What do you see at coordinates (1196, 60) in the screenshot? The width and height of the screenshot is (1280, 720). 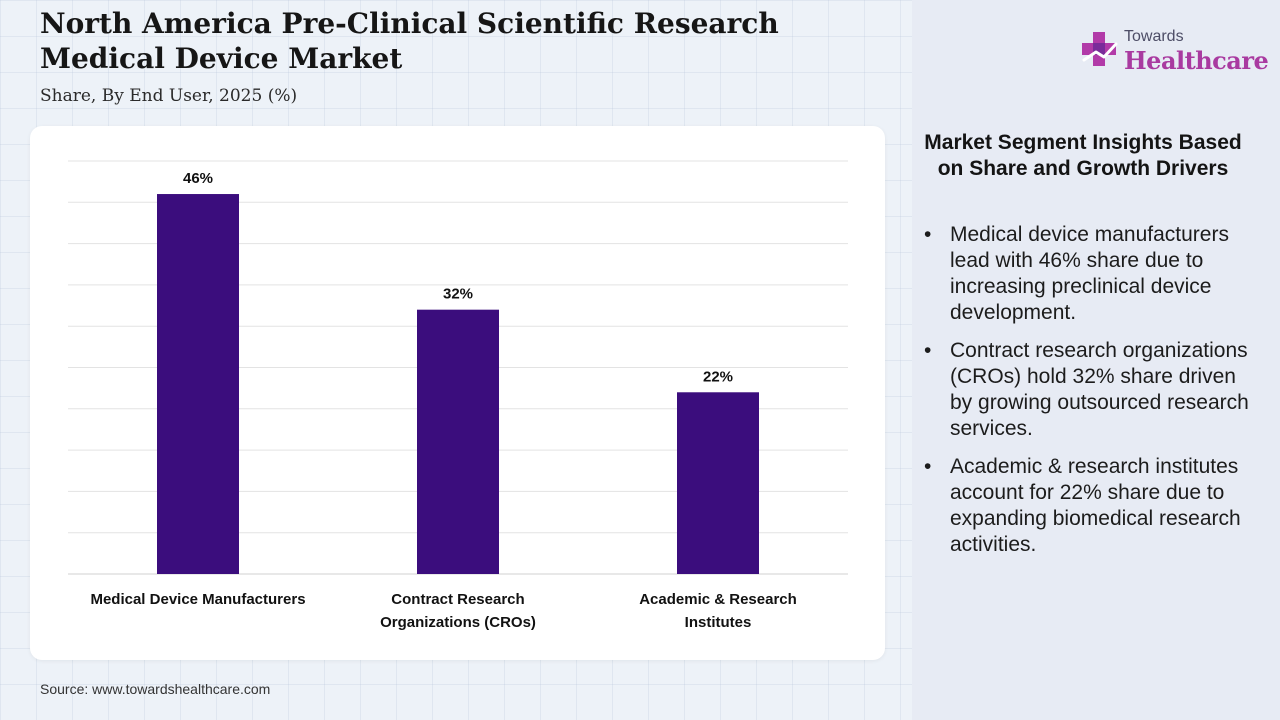 I see `logo-main-text: Healthcare` at bounding box center [1196, 60].